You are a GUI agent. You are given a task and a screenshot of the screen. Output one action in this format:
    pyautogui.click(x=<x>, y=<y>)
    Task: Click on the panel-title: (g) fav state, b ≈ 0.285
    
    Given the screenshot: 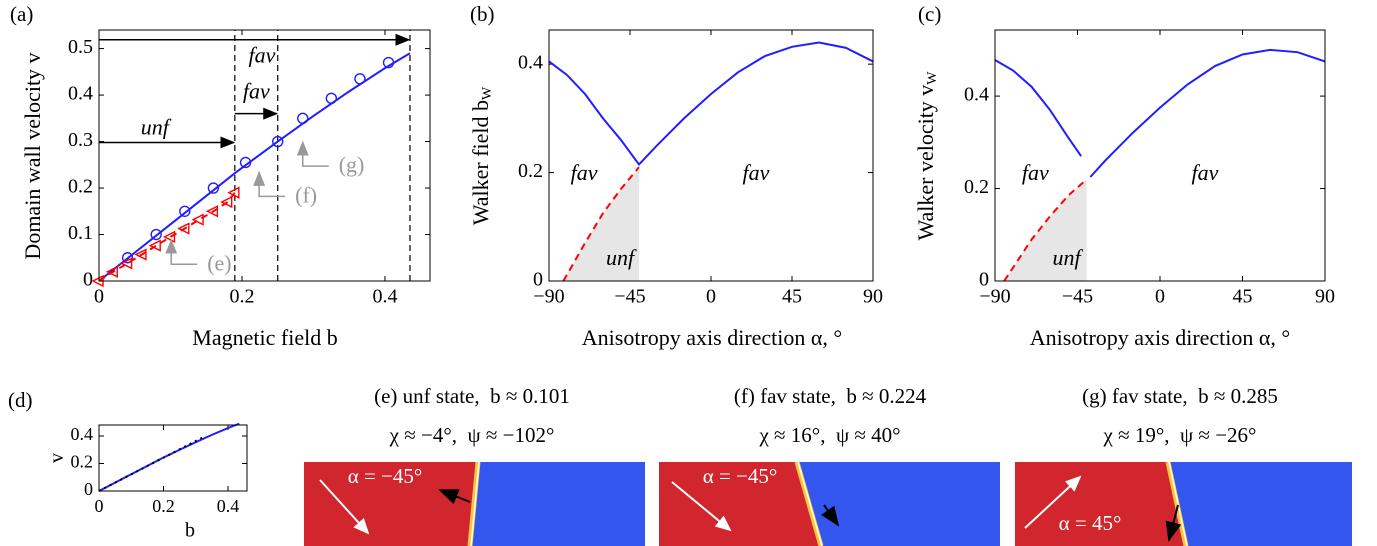 What is the action you would take?
    pyautogui.click(x=1180, y=396)
    